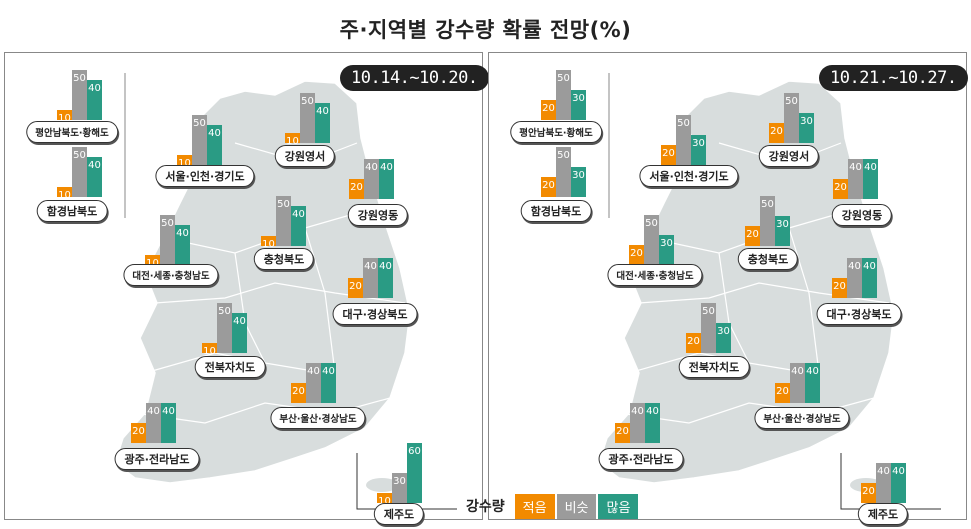 The image size is (971, 529). I want to click on legend-item-low: 적음, so click(534, 506).